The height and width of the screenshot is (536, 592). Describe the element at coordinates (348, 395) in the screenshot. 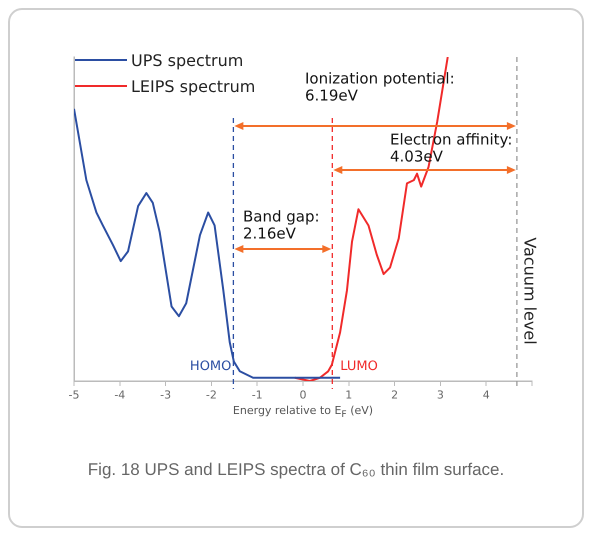

I see `x-tick-label: 1` at that location.